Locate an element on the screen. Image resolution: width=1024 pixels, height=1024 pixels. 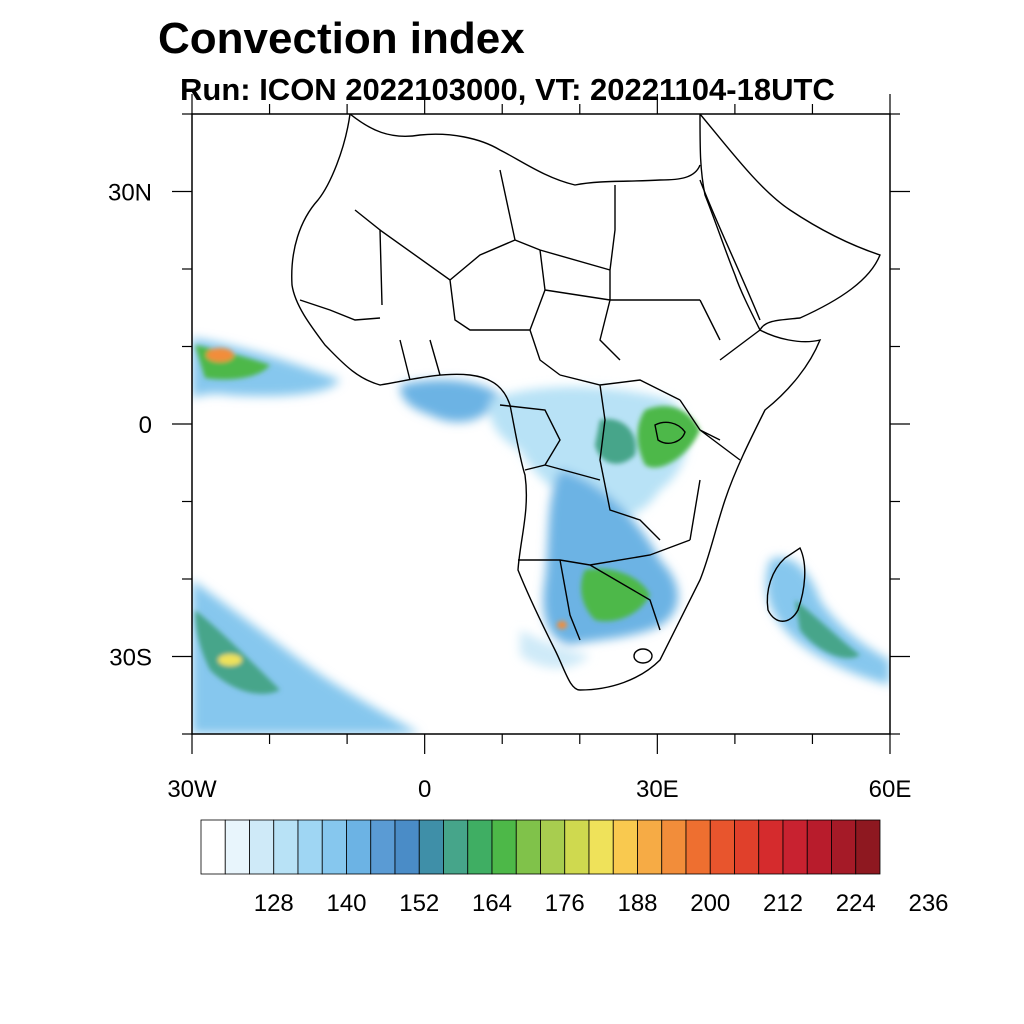
colorbar-tick-label: 200 is located at coordinates (710, 903).